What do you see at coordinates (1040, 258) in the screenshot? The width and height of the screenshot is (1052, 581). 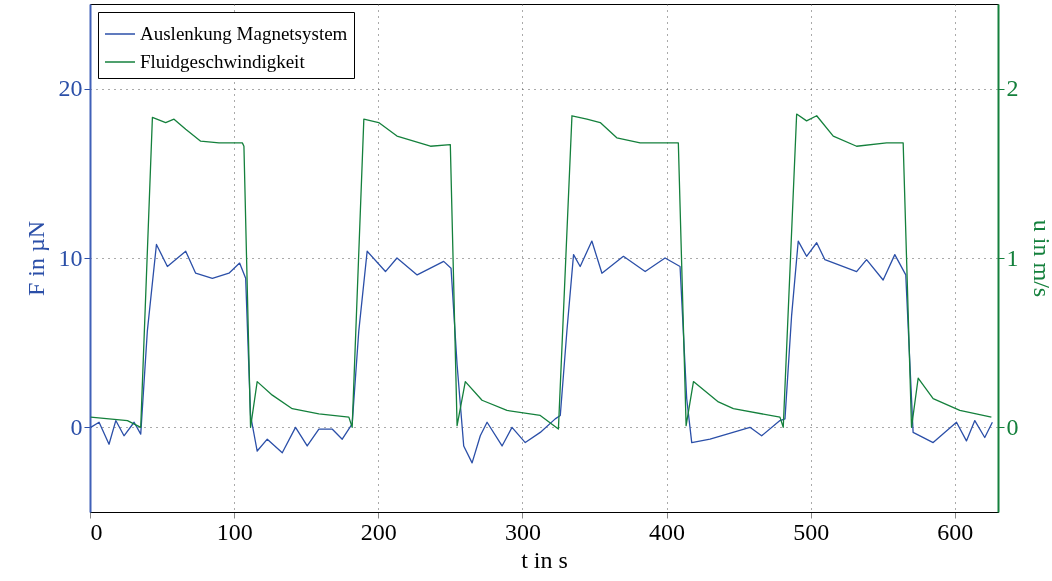 I see `y2-axis-title: u in m/s` at bounding box center [1040, 258].